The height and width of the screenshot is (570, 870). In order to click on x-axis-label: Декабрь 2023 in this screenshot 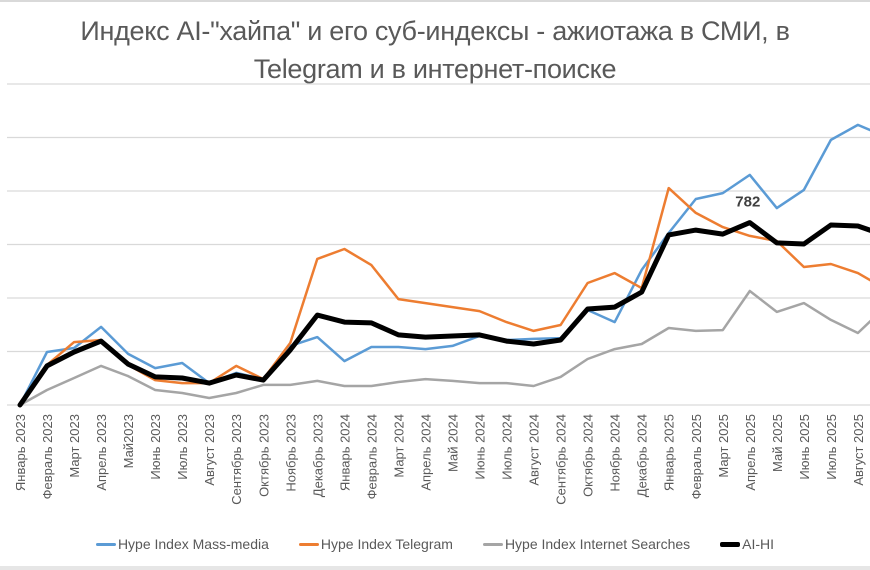, I will do `click(317, 455)`.